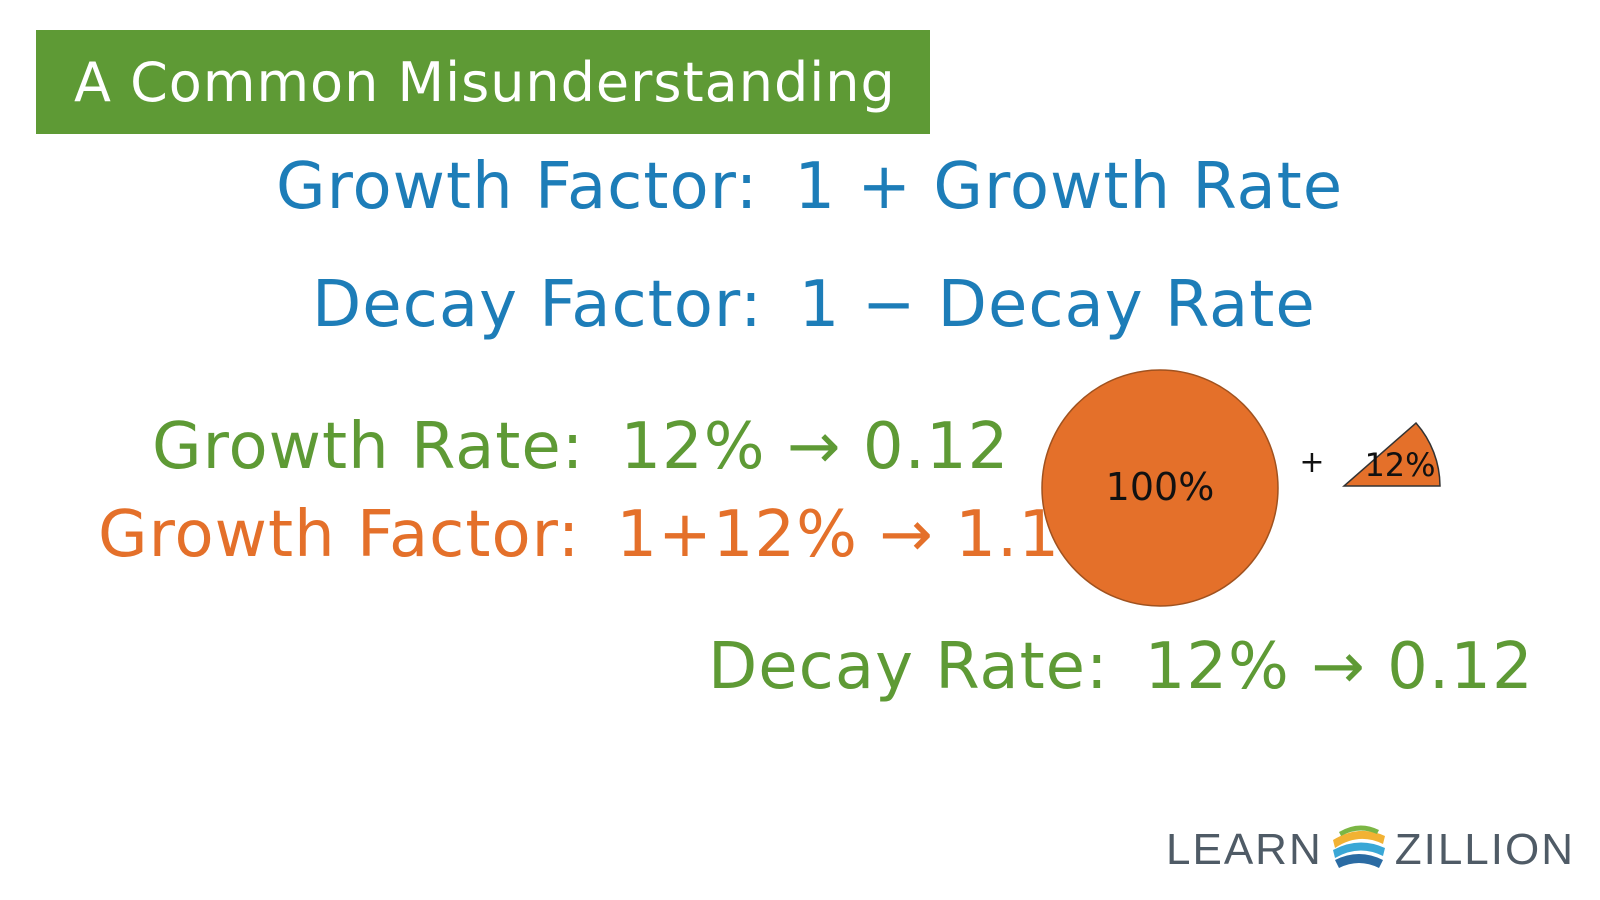 The width and height of the screenshot is (1600, 900). I want to click on growth-rate-example: Growth Rate: 12% → 0.12, so click(580, 447).